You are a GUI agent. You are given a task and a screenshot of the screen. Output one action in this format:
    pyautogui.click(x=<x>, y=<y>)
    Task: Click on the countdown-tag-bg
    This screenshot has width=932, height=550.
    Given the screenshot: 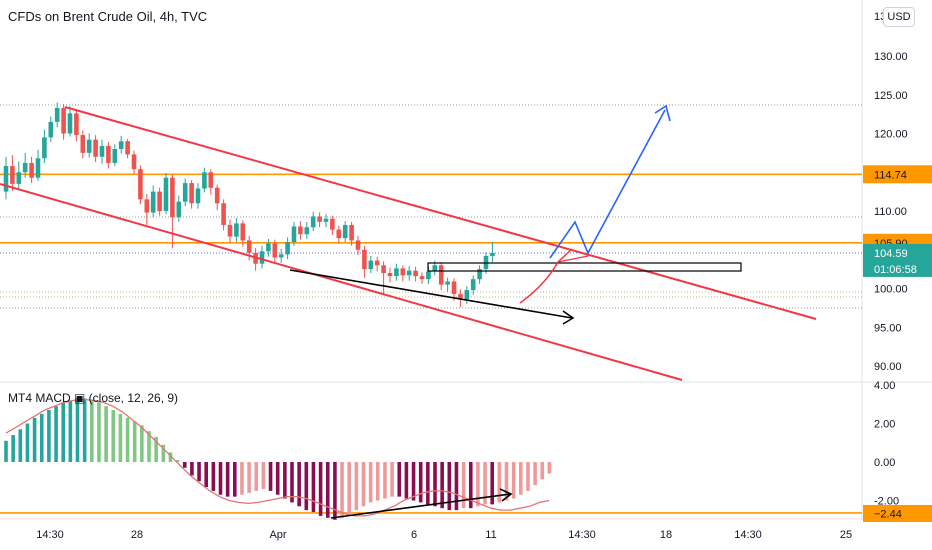 What is the action you would take?
    pyautogui.click(x=897, y=268)
    